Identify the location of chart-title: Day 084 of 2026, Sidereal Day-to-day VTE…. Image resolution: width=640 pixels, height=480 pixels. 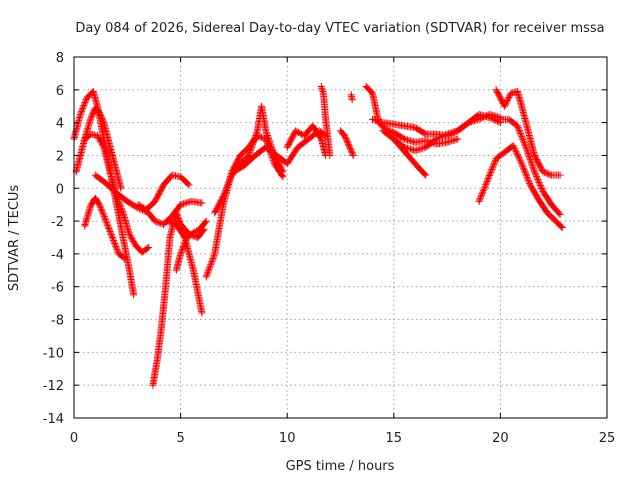
(339, 28).